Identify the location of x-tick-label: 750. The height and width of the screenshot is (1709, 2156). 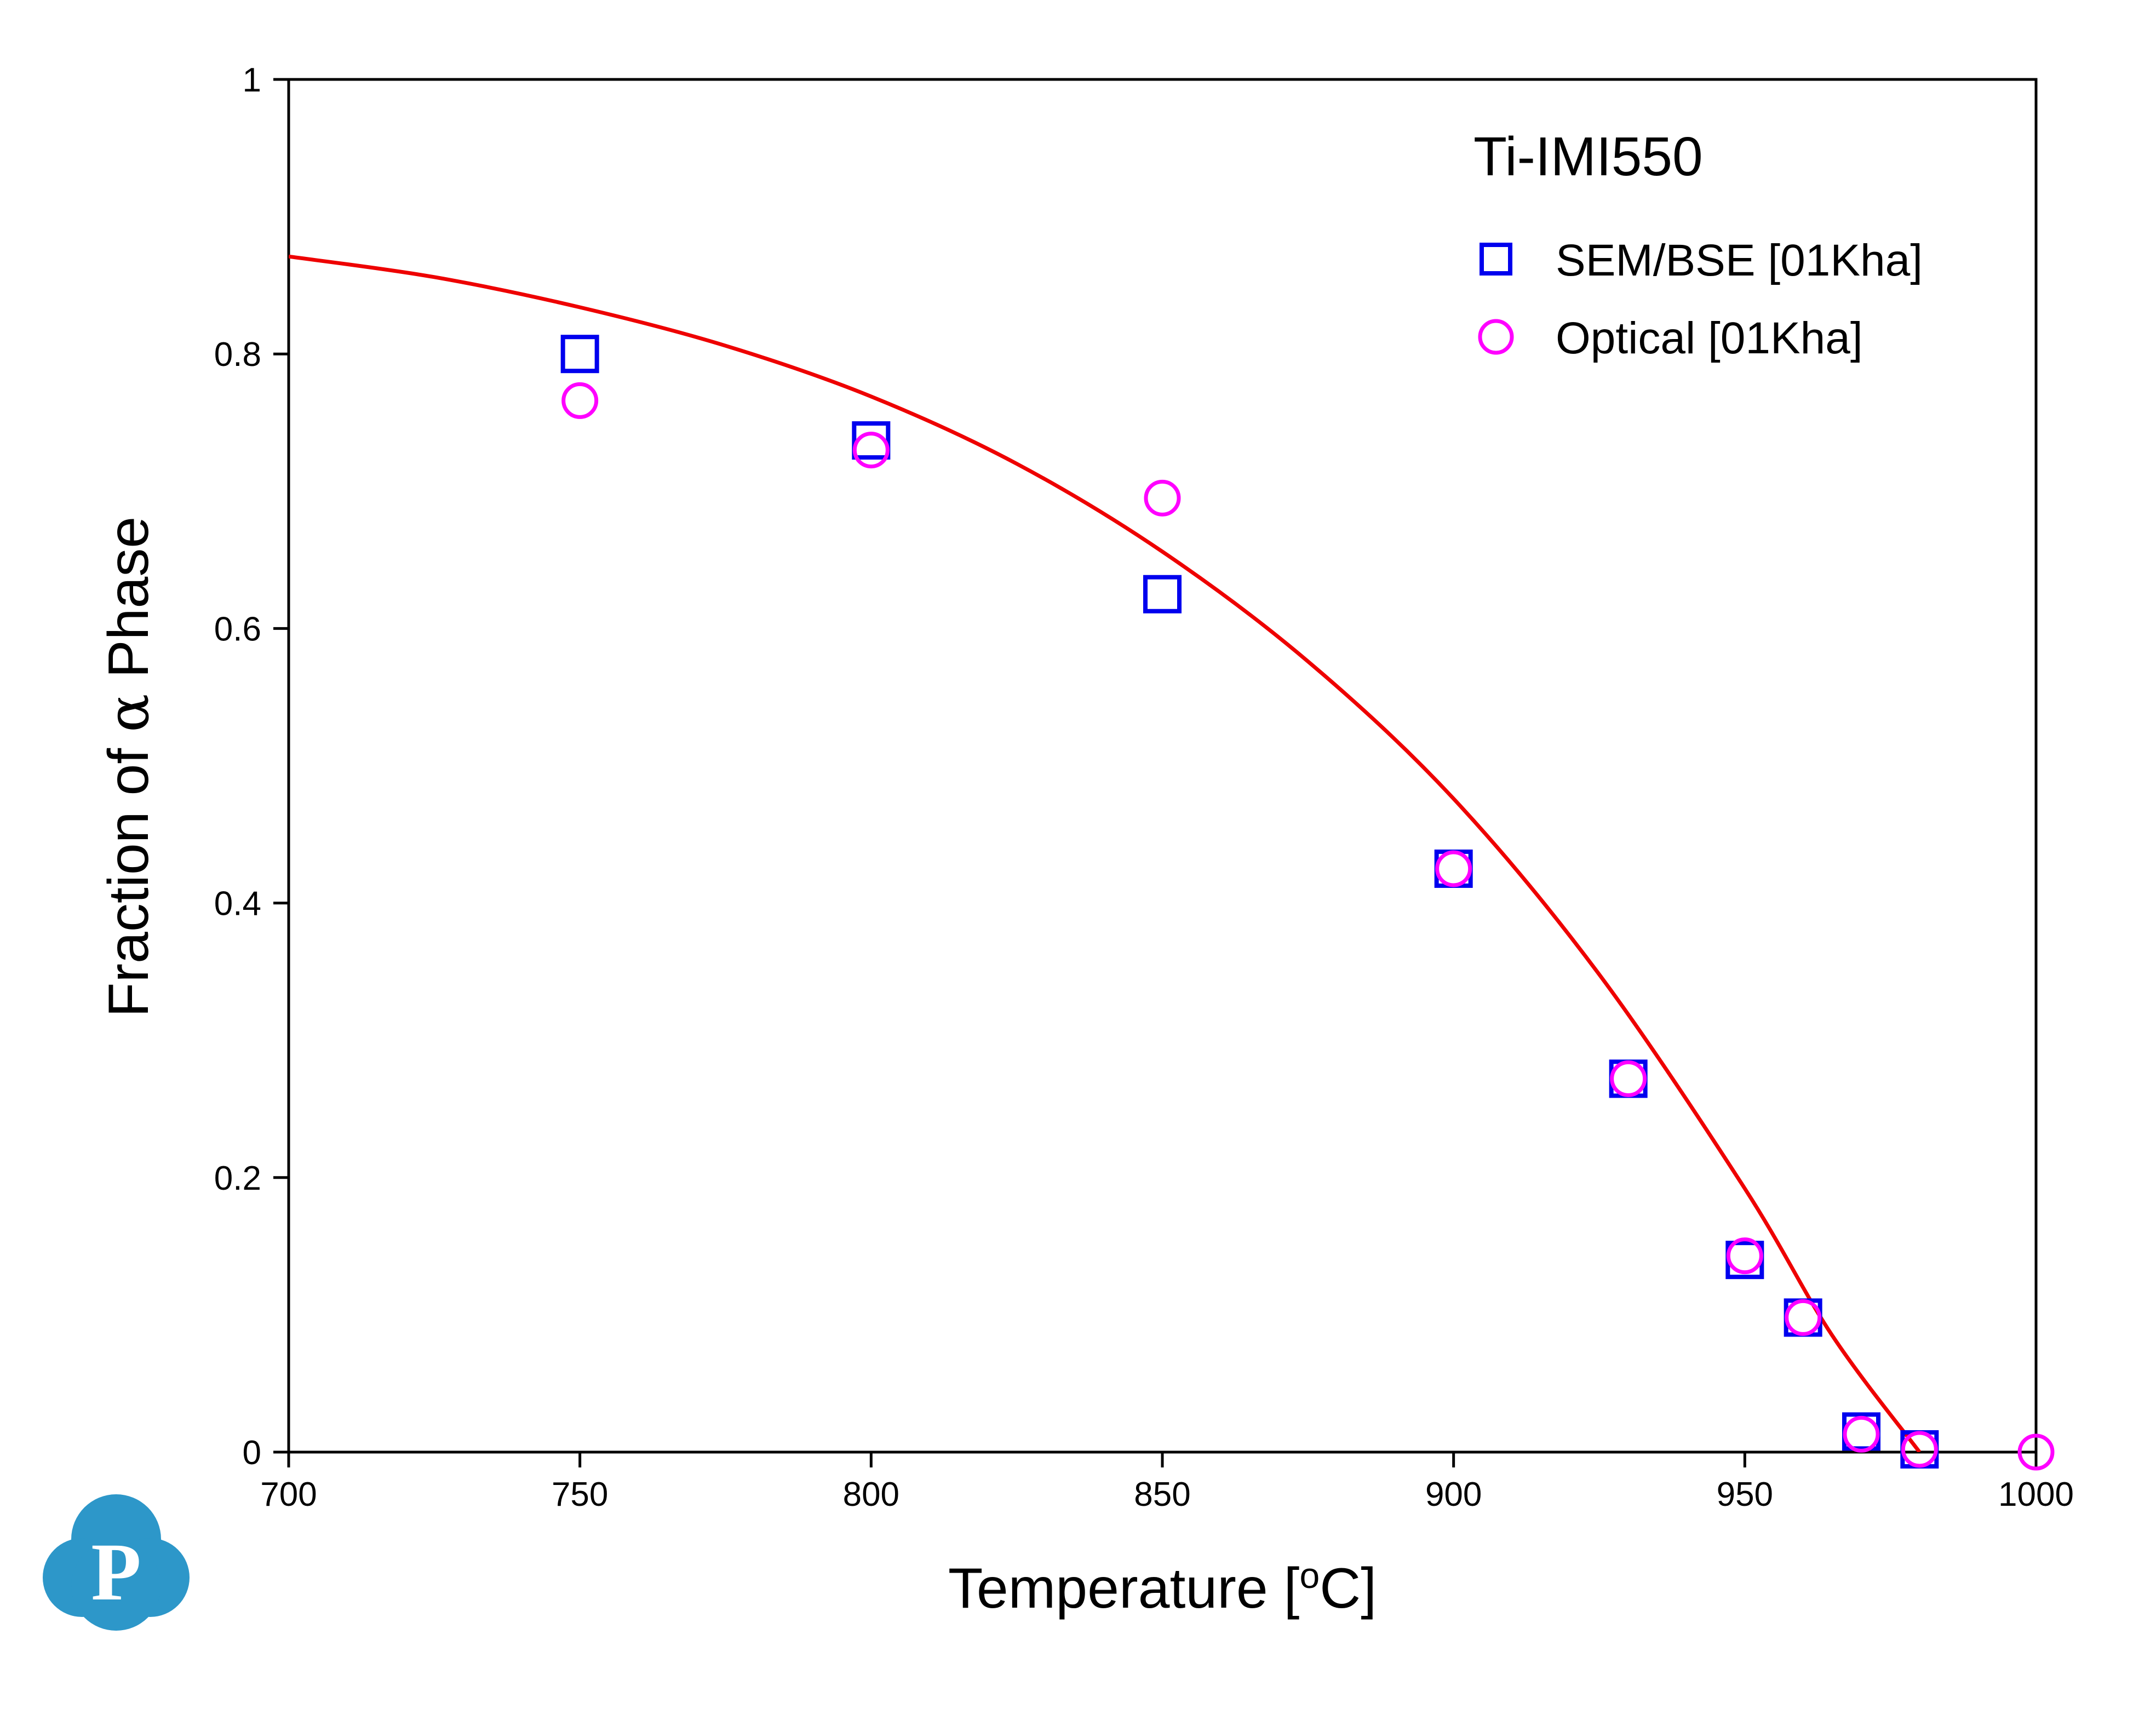
(580, 1495).